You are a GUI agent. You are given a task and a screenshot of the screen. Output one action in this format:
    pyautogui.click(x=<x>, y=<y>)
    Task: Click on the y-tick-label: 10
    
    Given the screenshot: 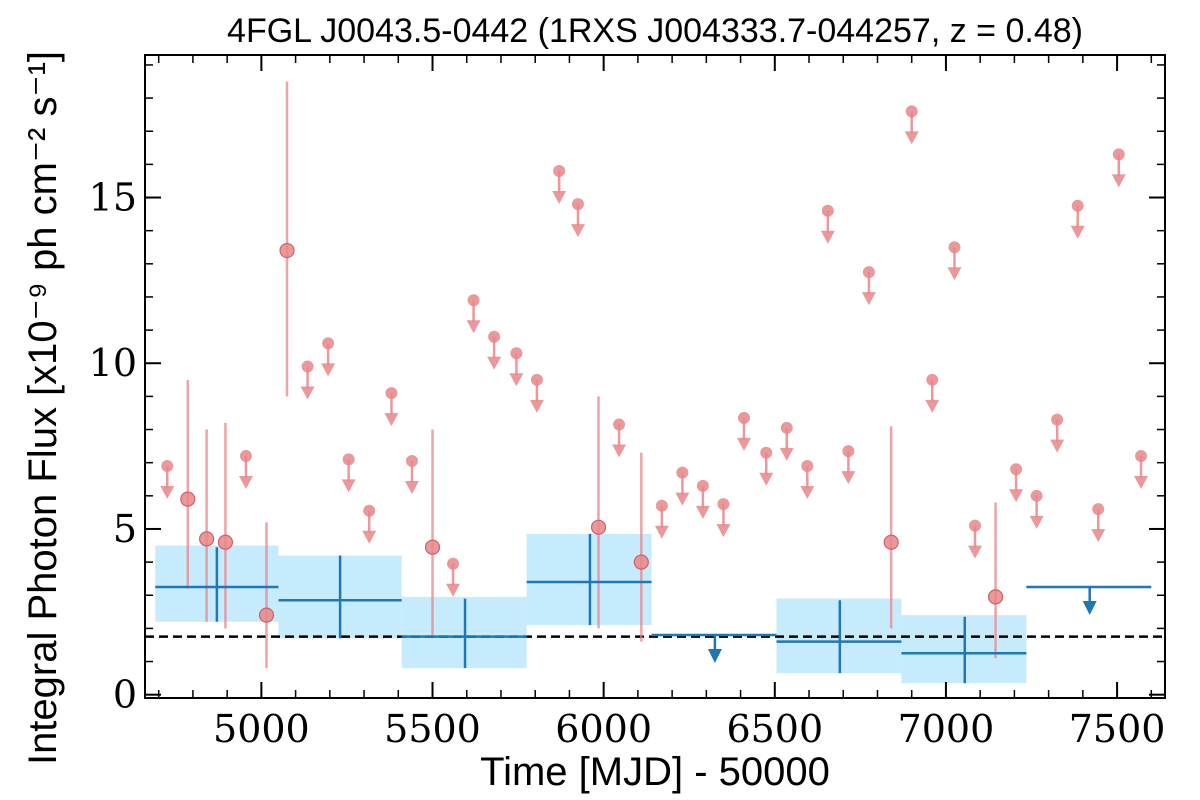 What is the action you would take?
    pyautogui.click(x=113, y=363)
    